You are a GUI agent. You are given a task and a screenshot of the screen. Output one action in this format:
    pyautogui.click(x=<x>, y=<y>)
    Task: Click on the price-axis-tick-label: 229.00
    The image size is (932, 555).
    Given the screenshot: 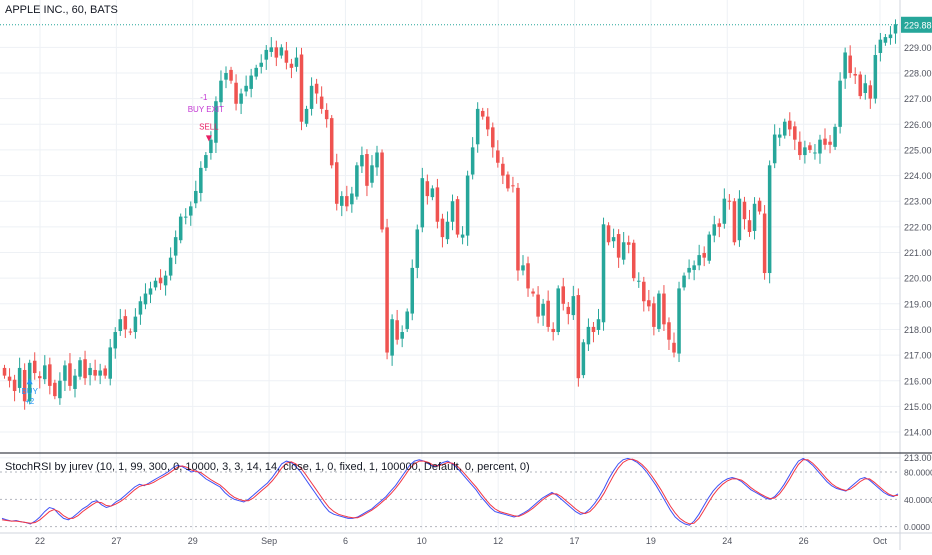 What is the action you would take?
    pyautogui.click(x=918, y=48)
    